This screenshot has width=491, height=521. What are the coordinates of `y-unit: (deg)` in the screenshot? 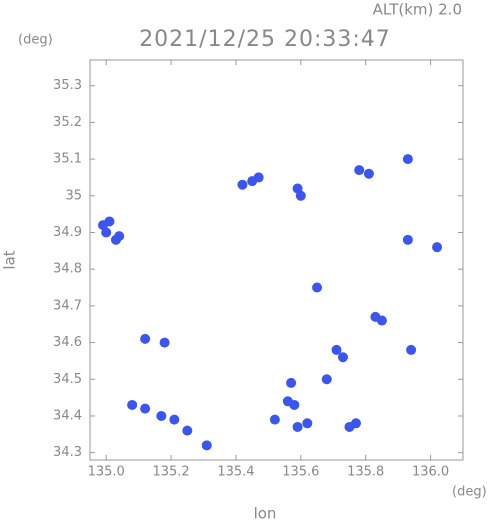 It's located at (35, 40).